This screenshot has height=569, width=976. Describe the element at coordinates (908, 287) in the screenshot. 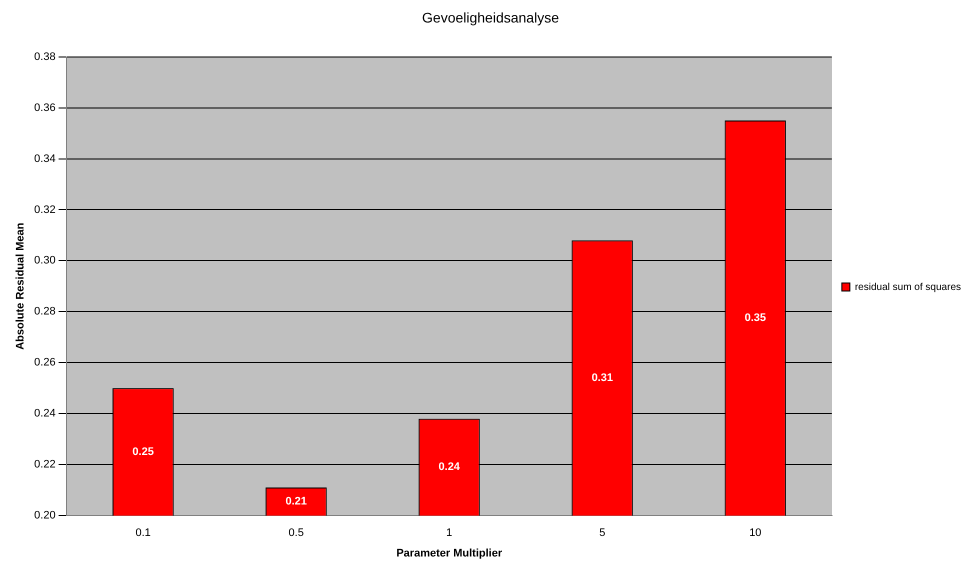

I see `legend-label: residual sum of squares` at that location.